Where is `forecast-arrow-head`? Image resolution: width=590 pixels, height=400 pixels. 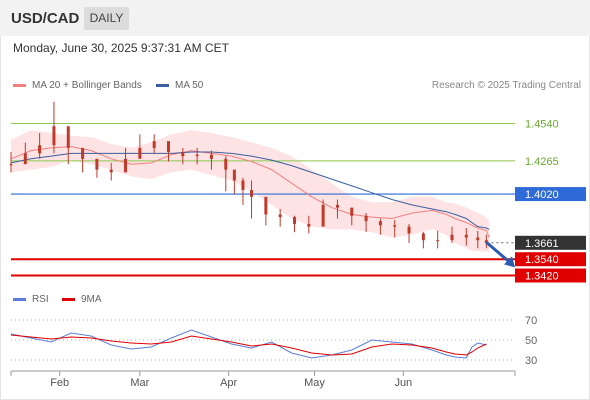
forecast-arrow-head is located at coordinates (509, 262).